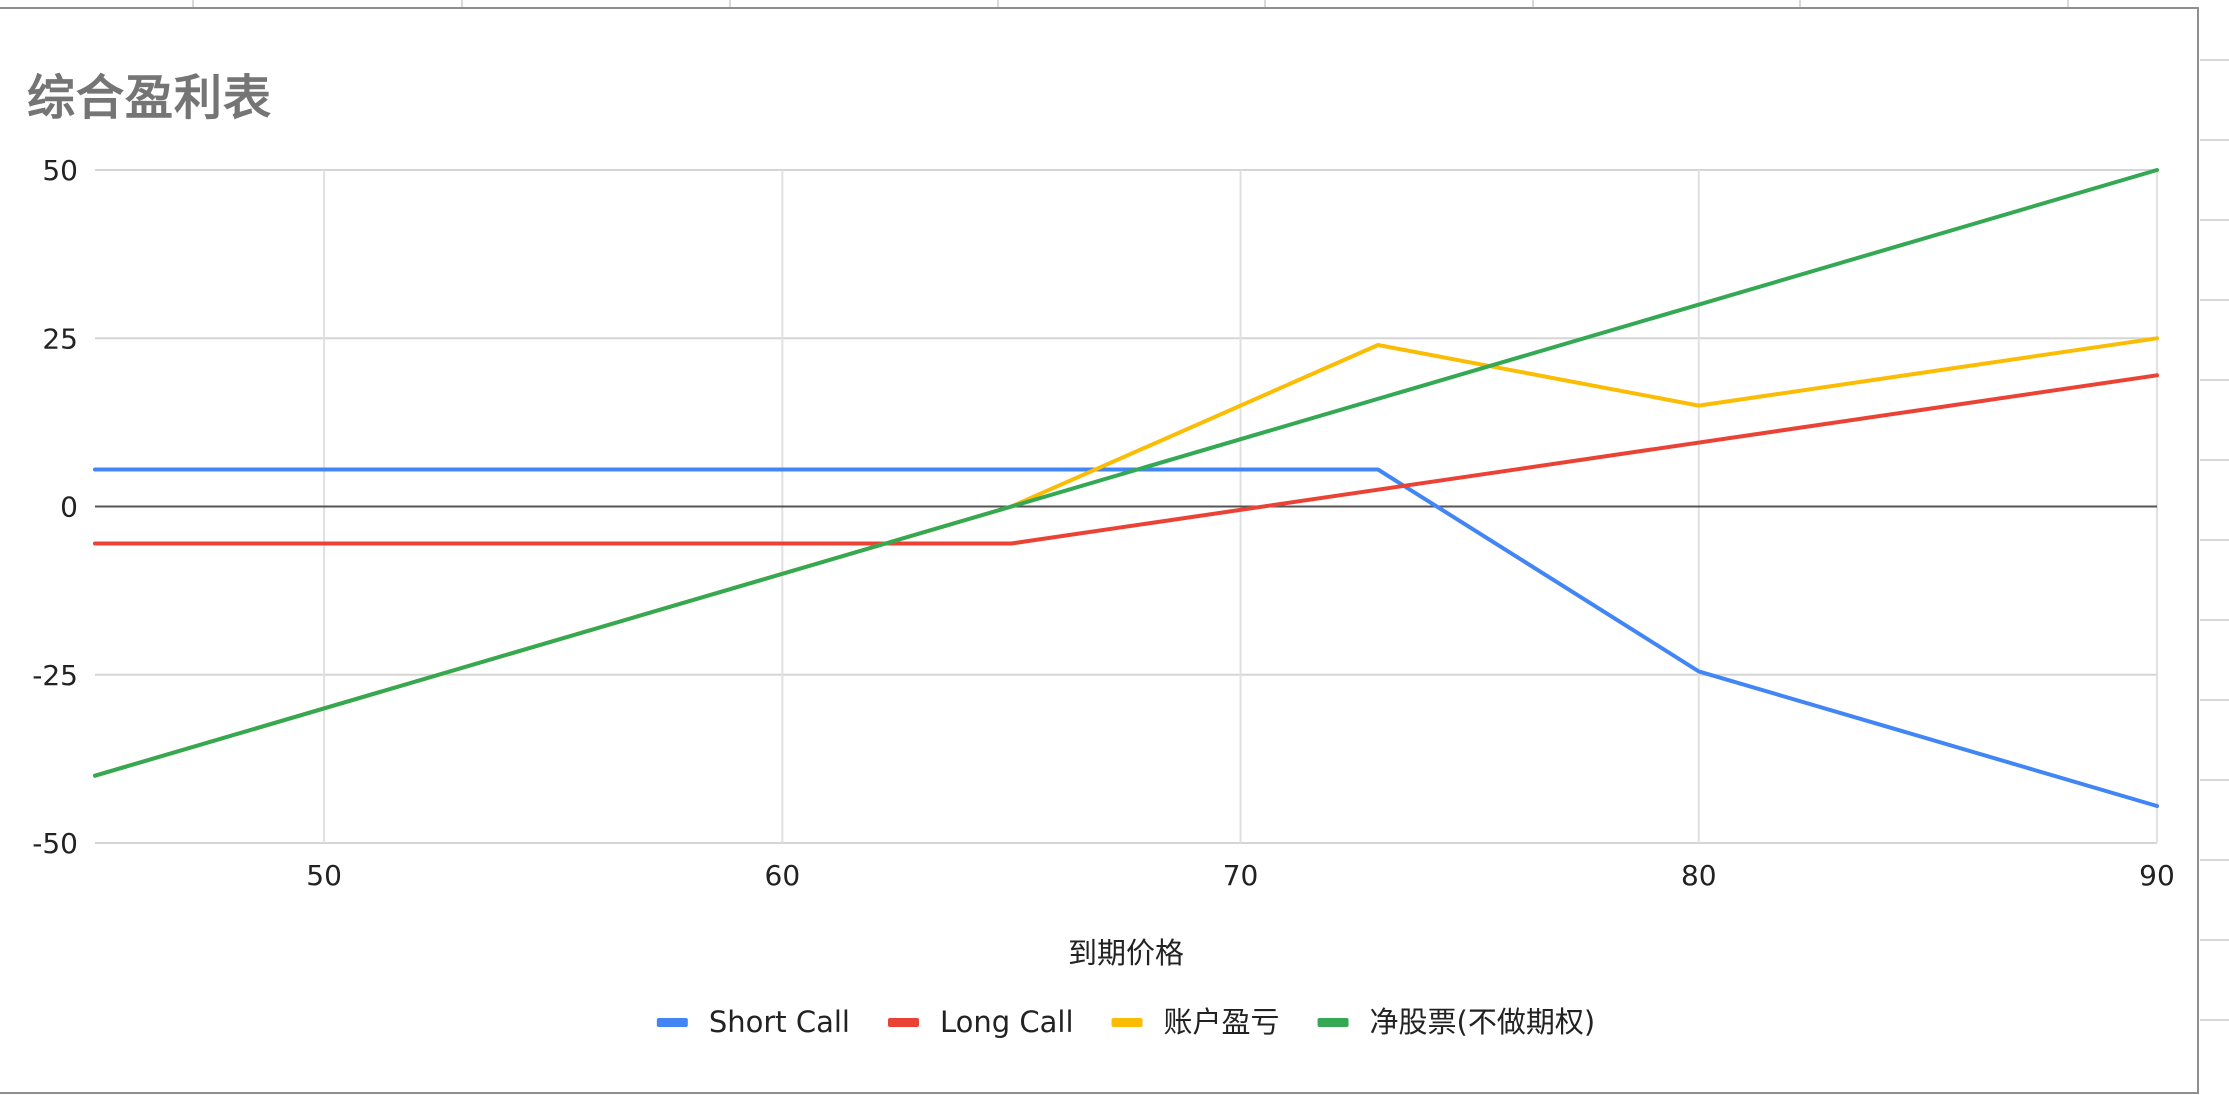 The height and width of the screenshot is (1095, 2229). Describe the element at coordinates (783, 875) in the screenshot. I see `x-tick-label: 60` at that location.